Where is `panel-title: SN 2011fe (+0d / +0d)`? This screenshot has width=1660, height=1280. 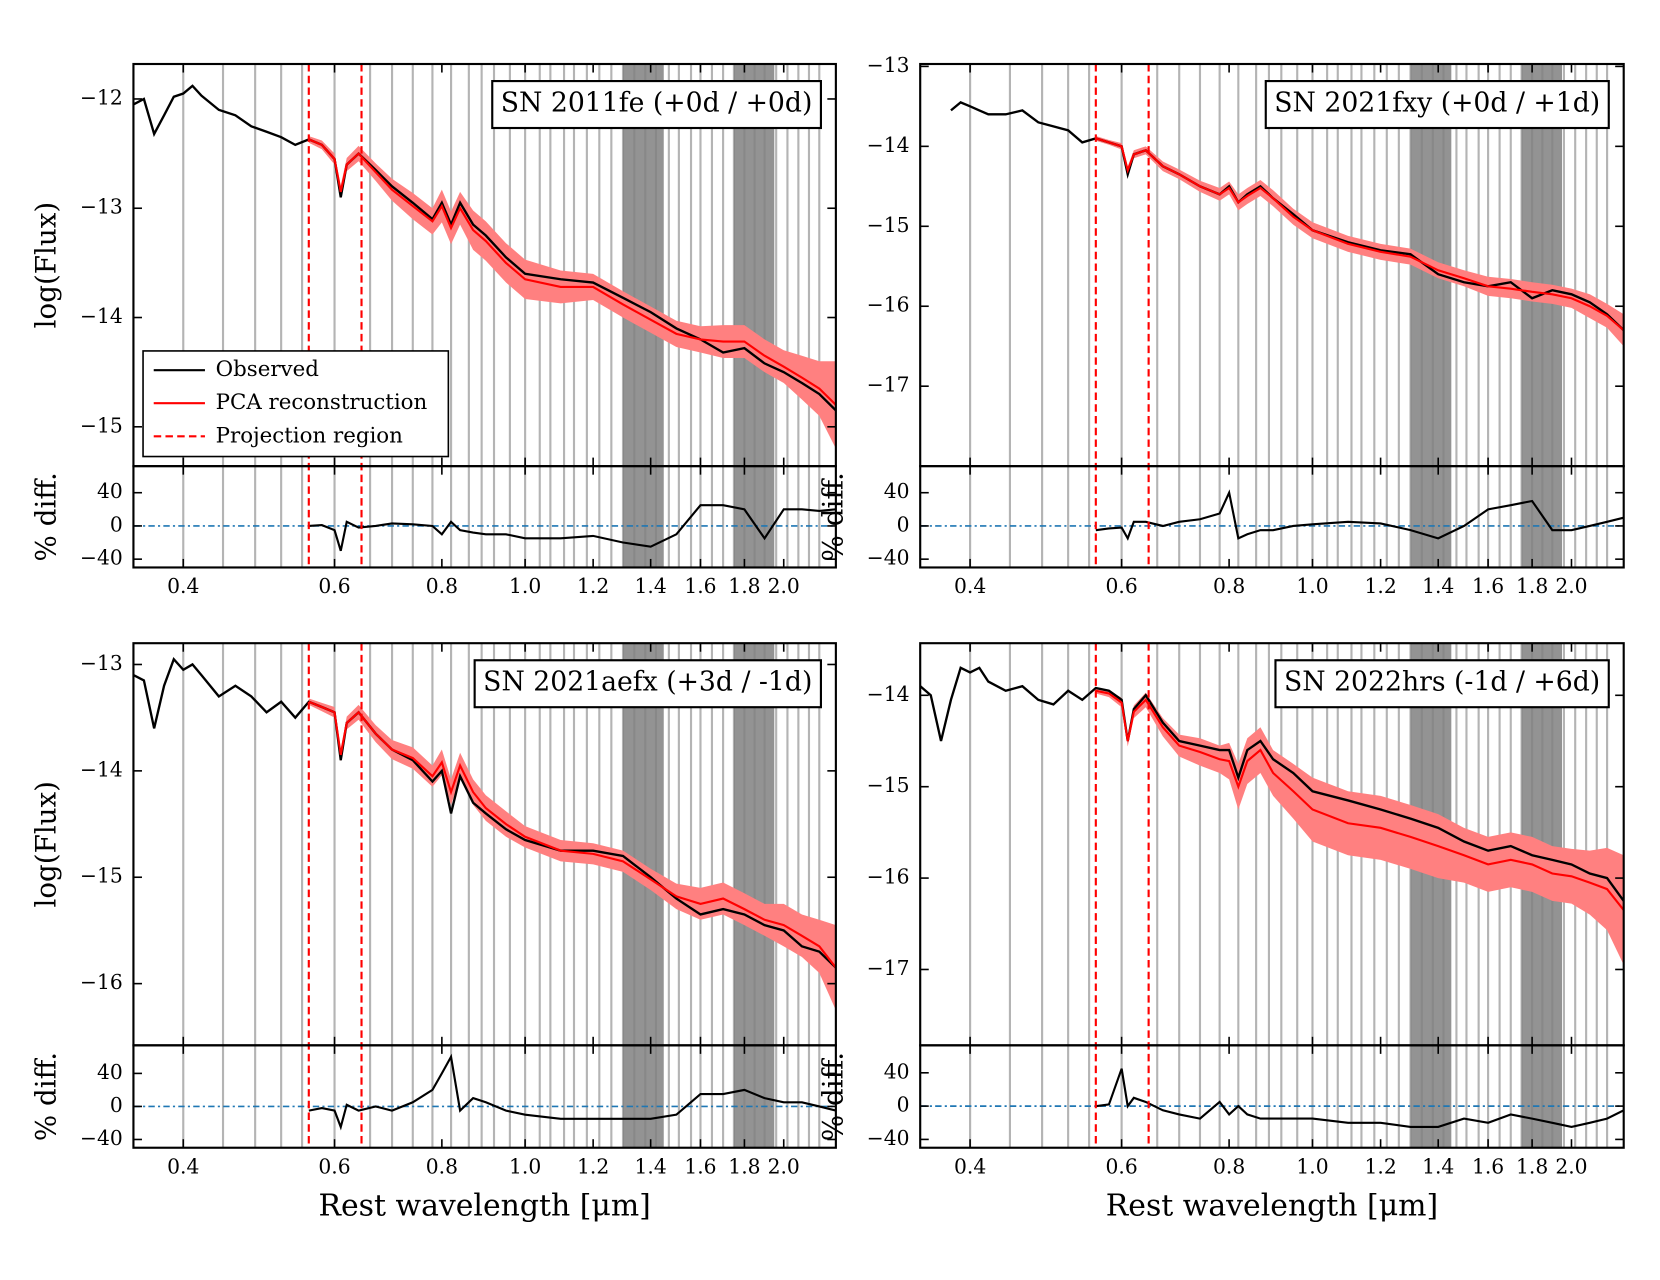
panel-title: SN 2011fe (+0d / +0d) is located at coordinates (657, 103).